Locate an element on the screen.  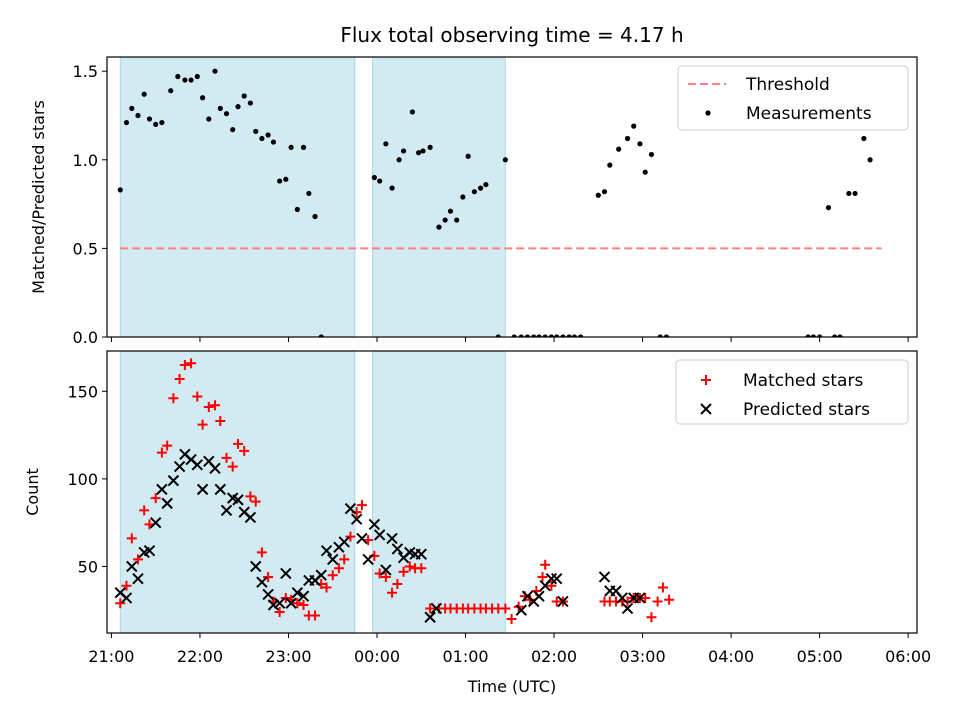
y-tick-label: 0.0 is located at coordinates (85, 337).